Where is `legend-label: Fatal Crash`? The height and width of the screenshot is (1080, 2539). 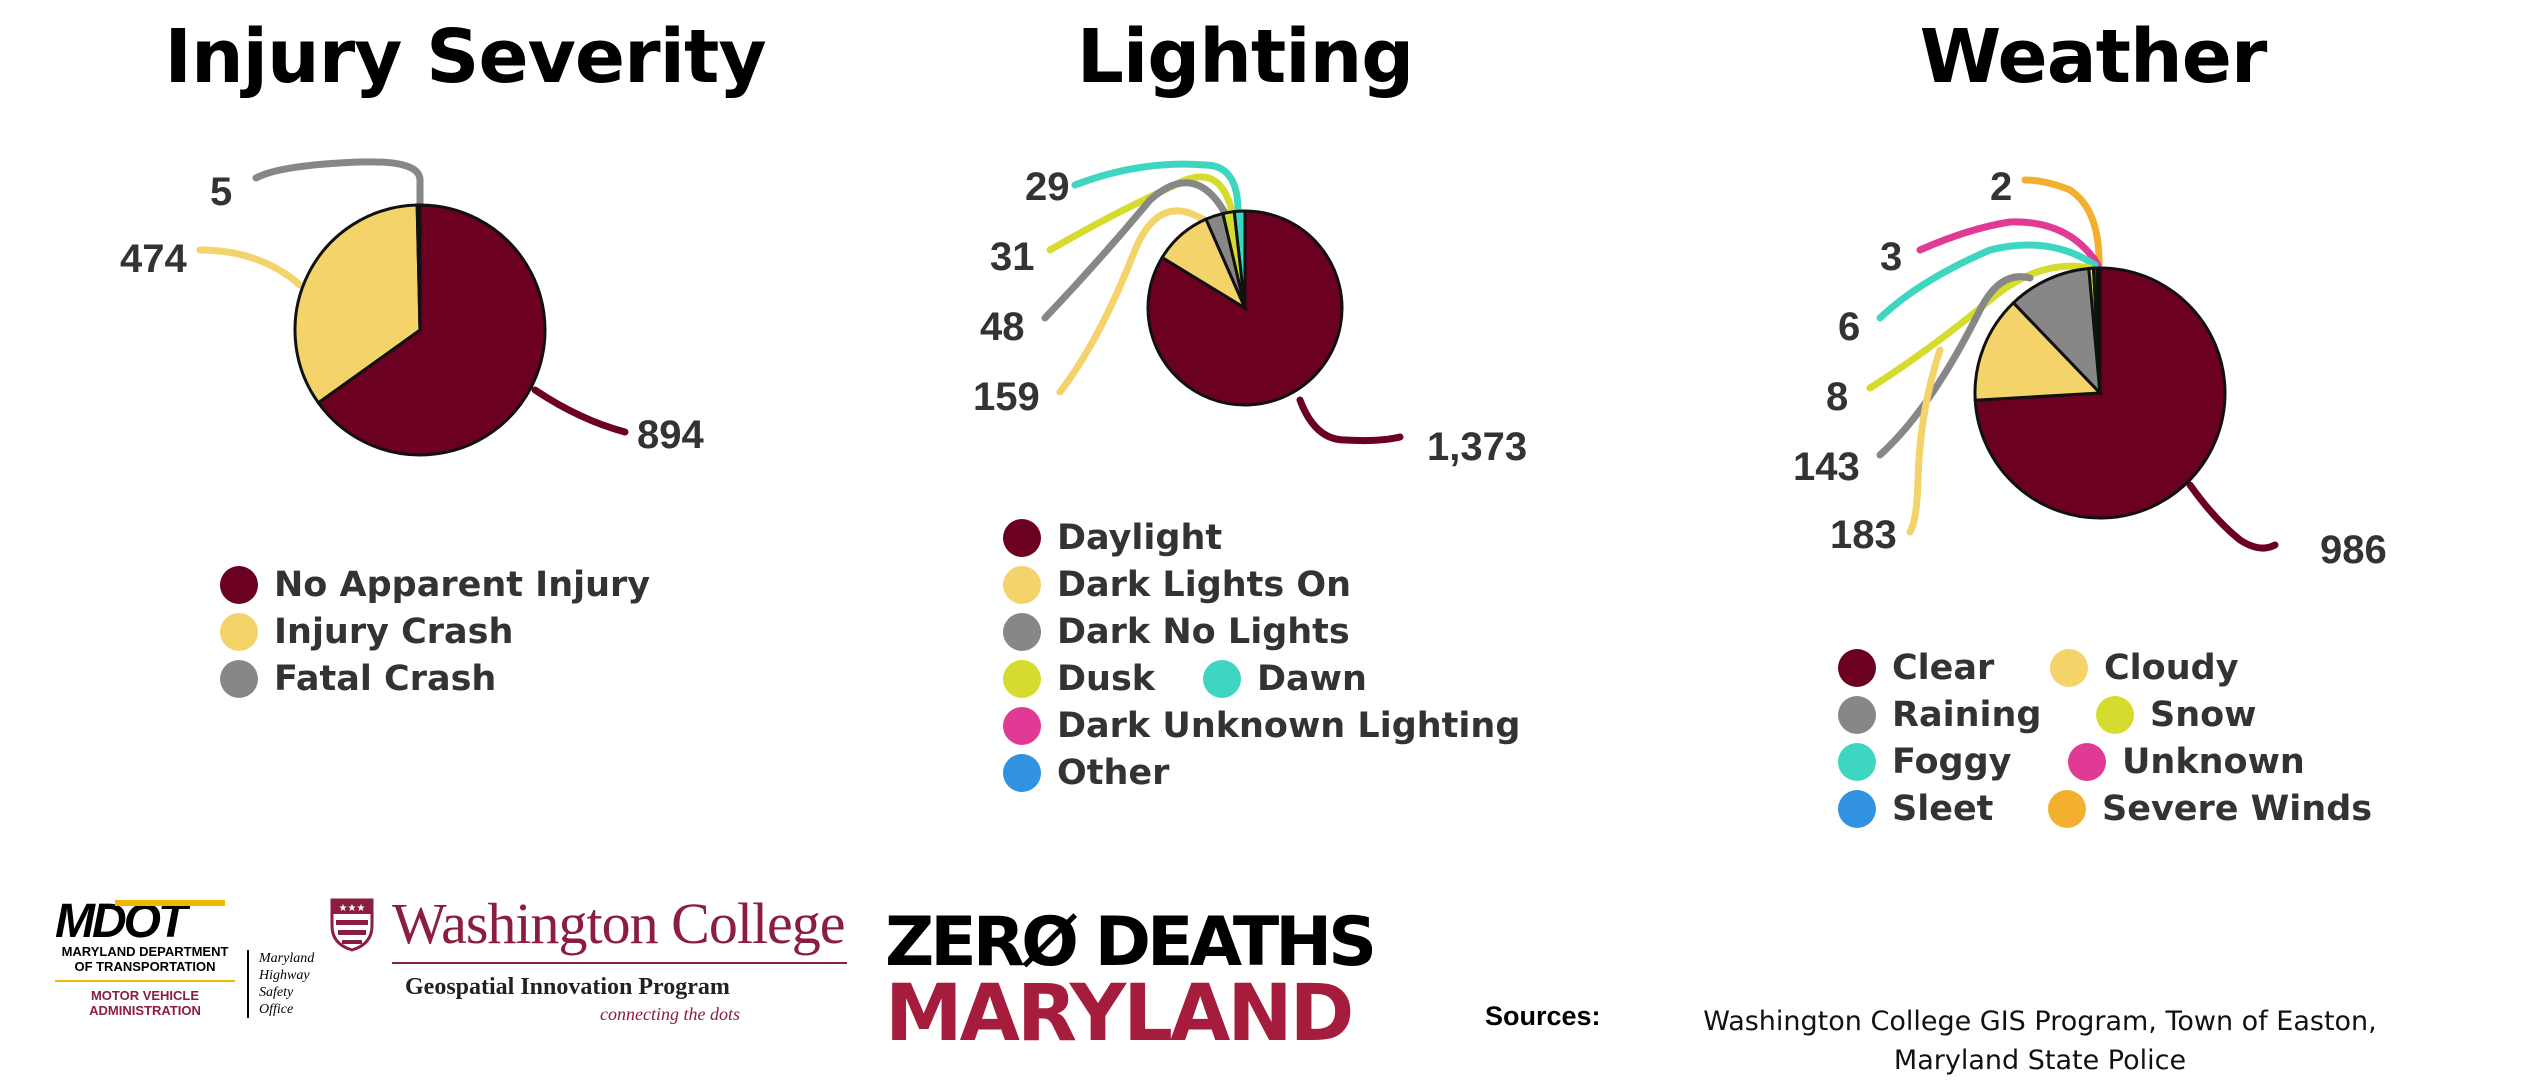 legend-label: Fatal Crash is located at coordinates (385, 679).